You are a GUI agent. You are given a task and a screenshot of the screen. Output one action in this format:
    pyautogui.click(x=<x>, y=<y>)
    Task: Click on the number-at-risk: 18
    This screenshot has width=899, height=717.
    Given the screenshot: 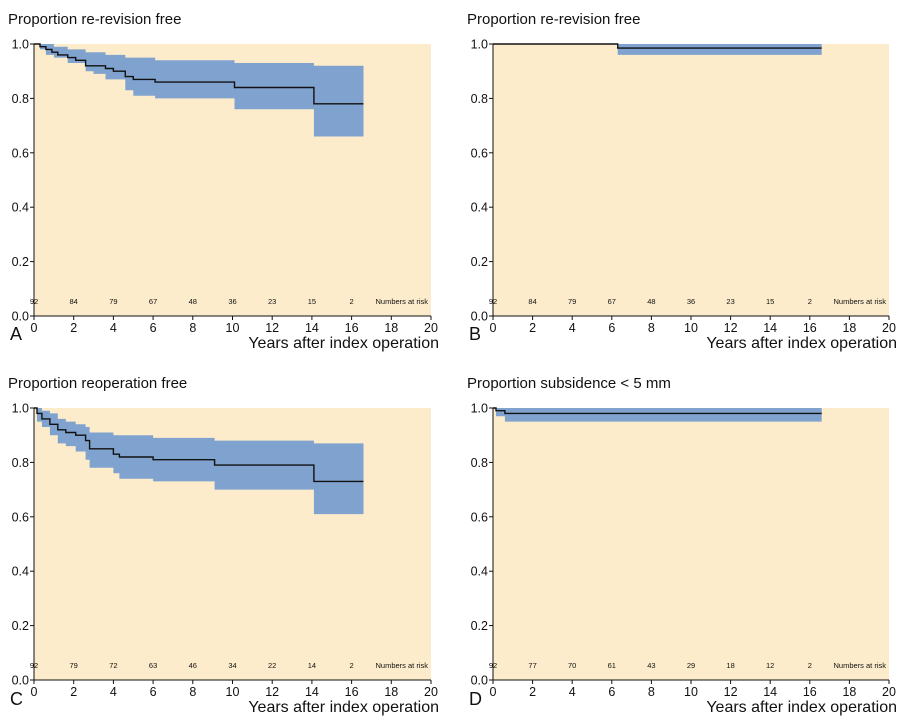 What is the action you would take?
    pyautogui.click(x=730, y=665)
    